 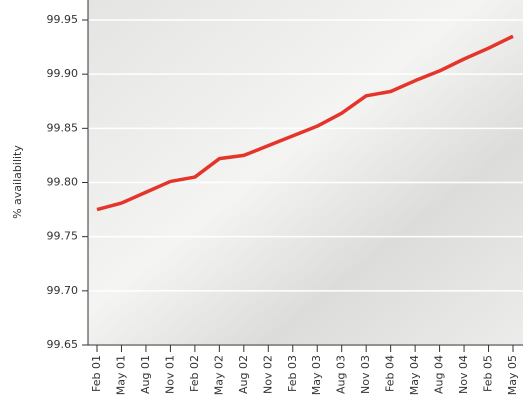 What do you see at coordinates (341, 374) in the screenshot?
I see `x-tick-label: Aug 03` at bounding box center [341, 374].